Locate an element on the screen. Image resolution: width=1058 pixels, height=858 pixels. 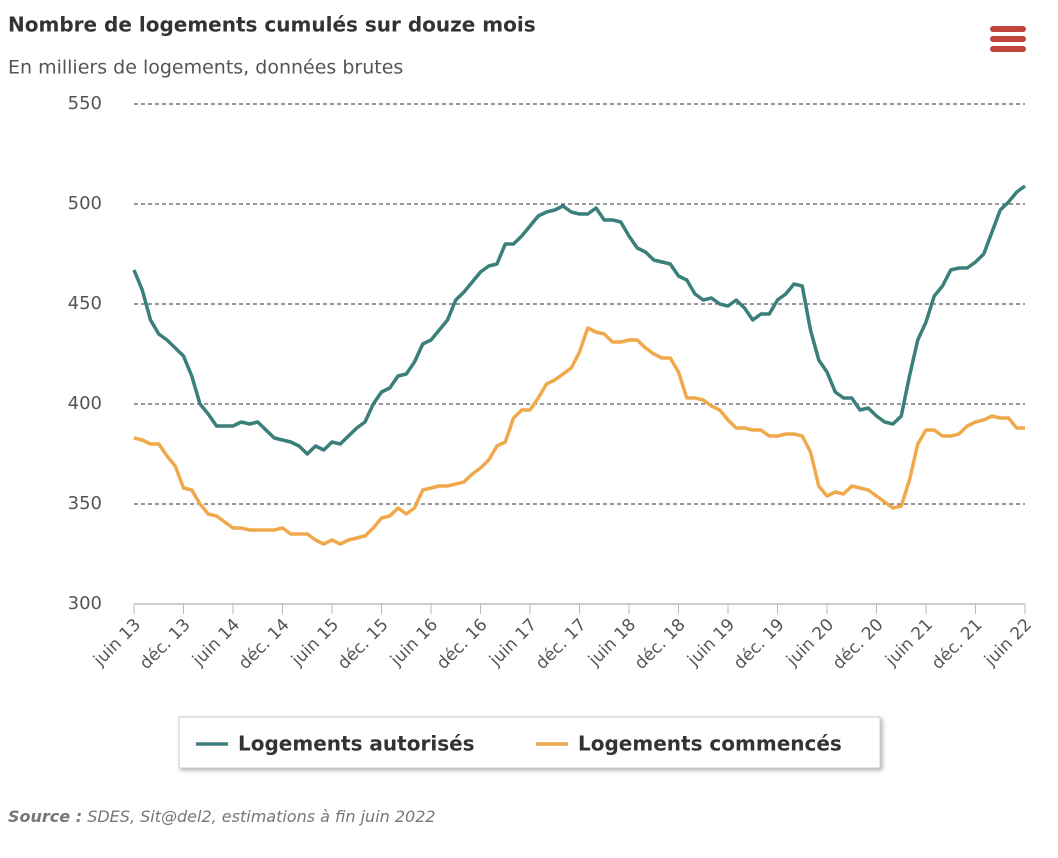
x-tick-label: juin 13 is located at coordinates (117, 643).